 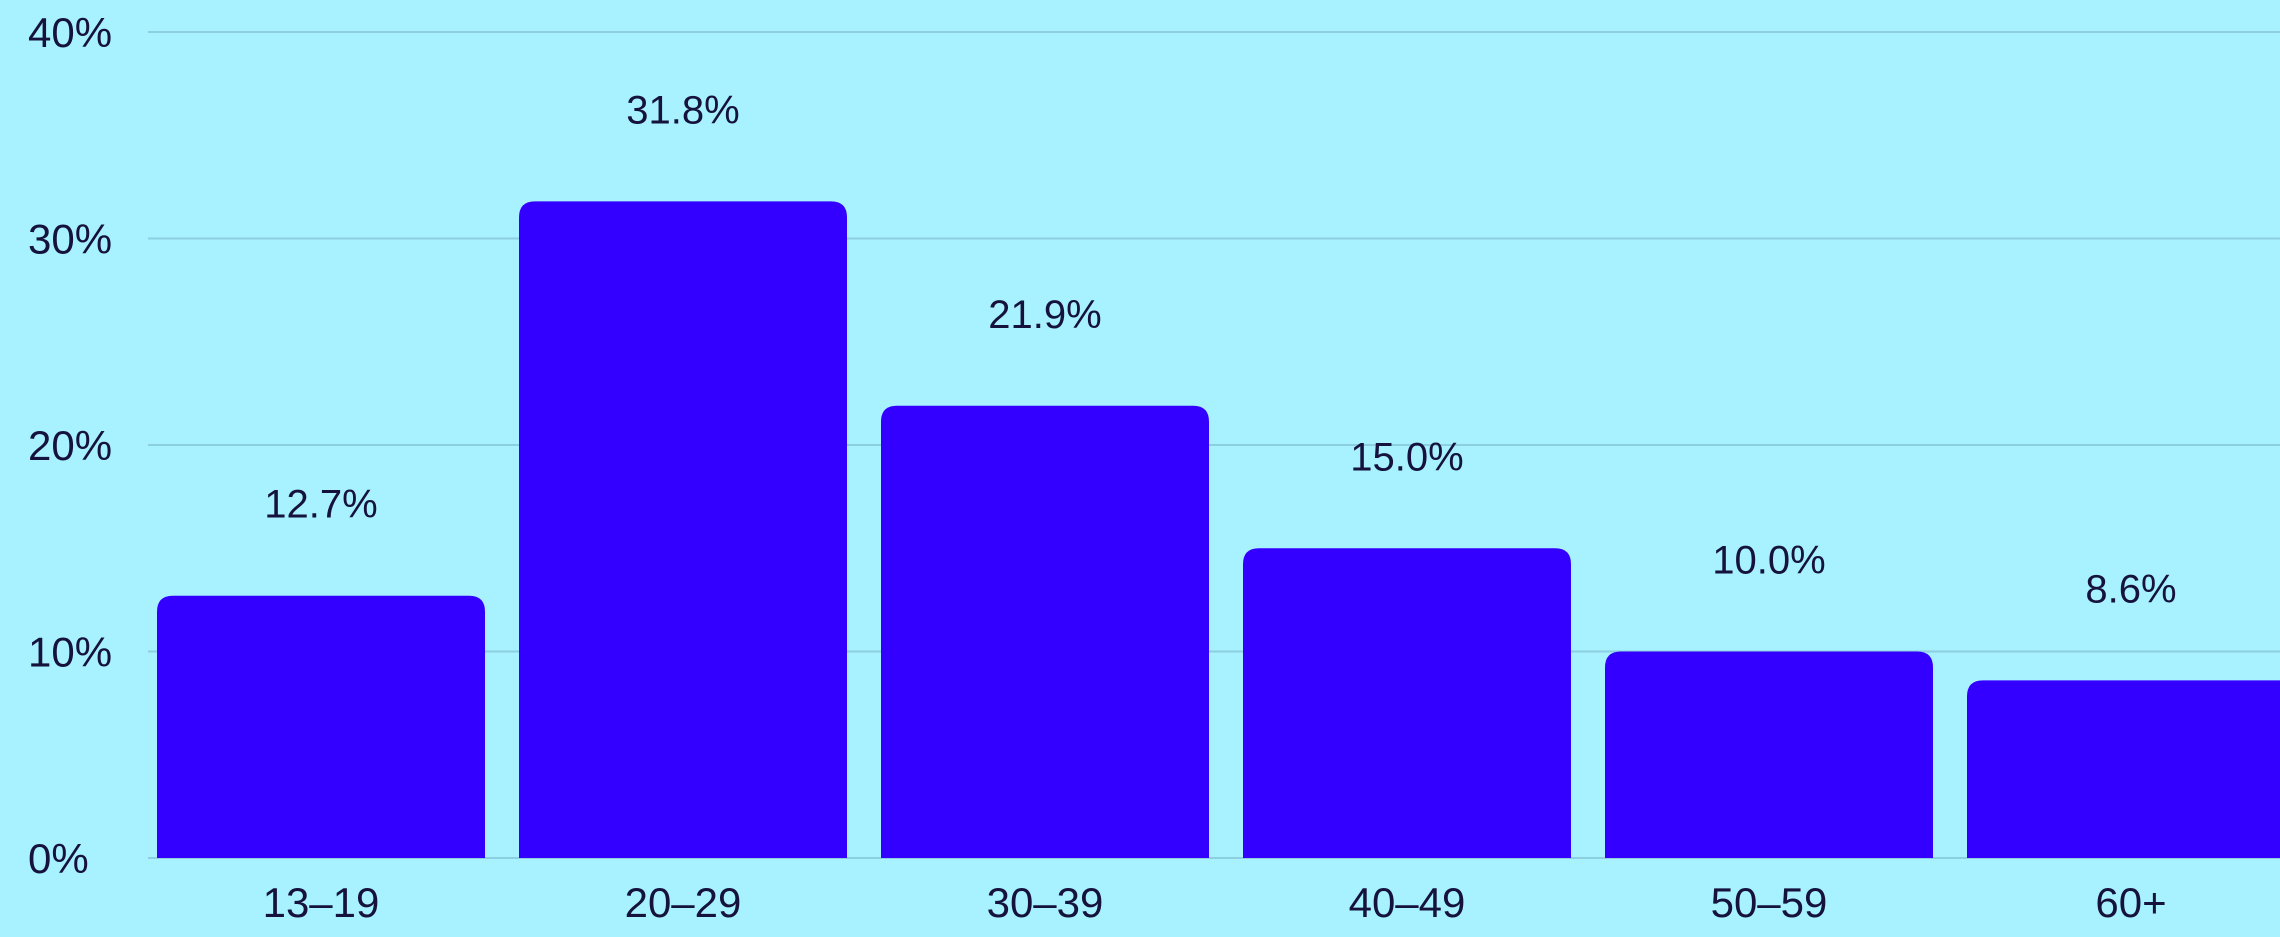 I want to click on data-label: 10.0%, so click(x=1768, y=561).